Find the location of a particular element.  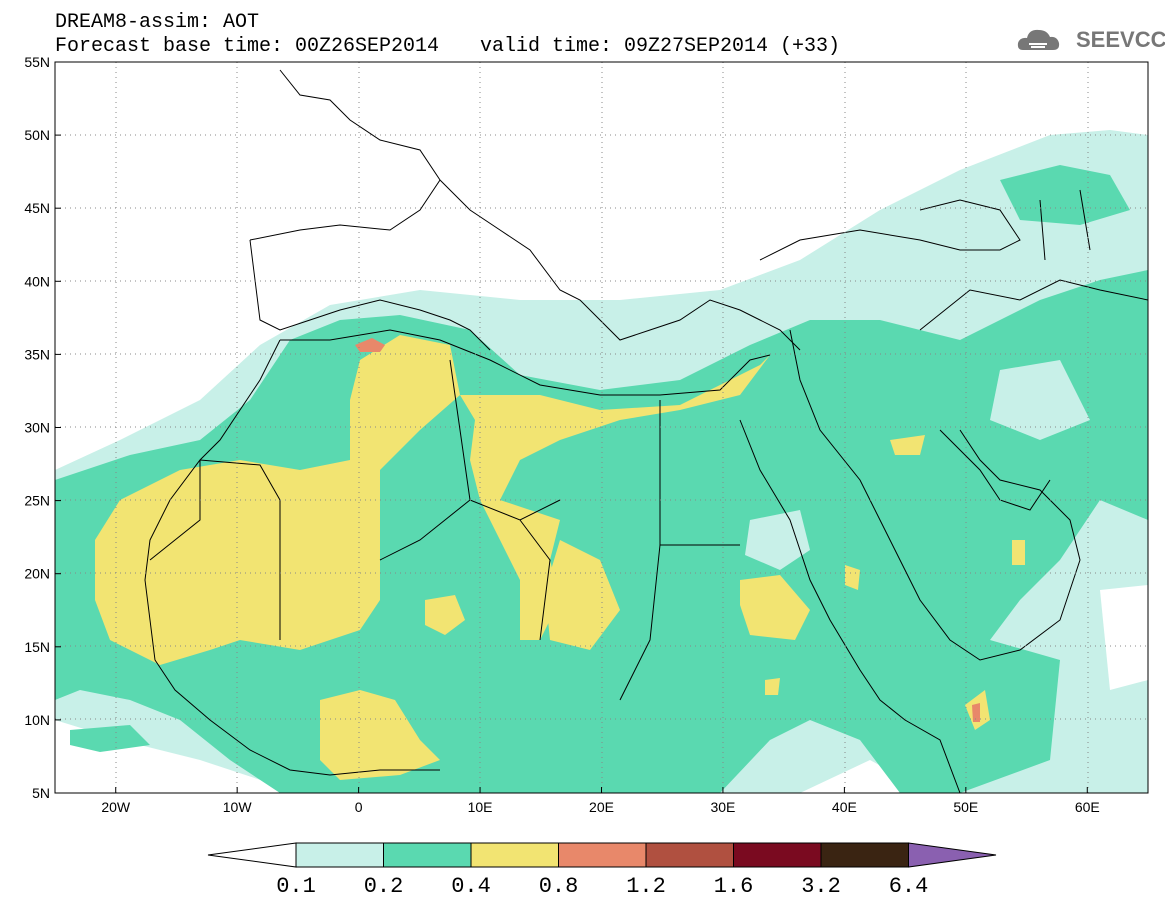

lat-tick-label: 45N is located at coordinates (37, 208).